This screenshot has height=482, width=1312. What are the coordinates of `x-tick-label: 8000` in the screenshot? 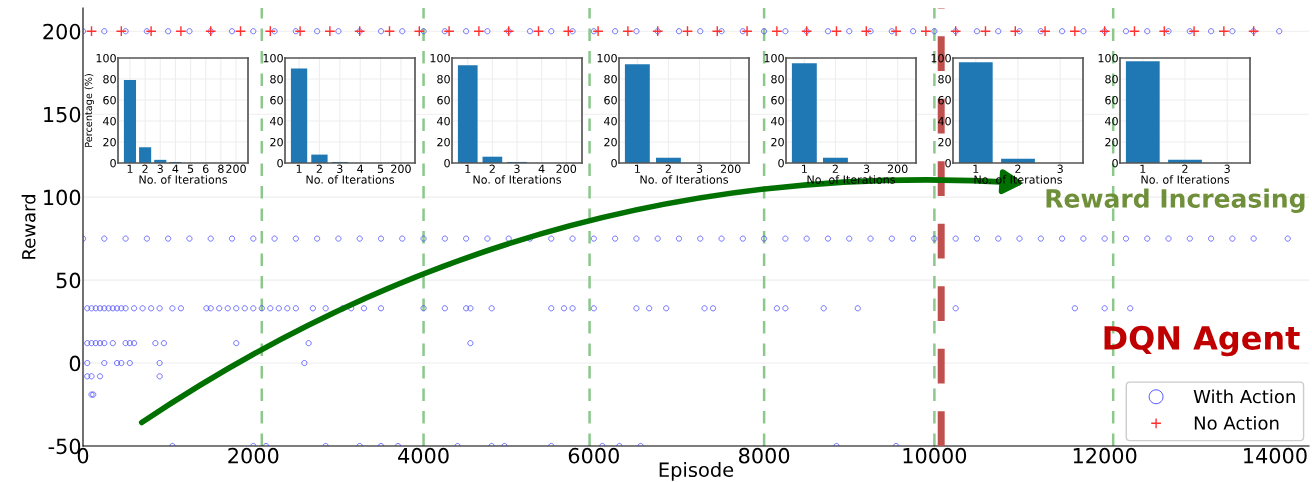 It's located at (764, 455).